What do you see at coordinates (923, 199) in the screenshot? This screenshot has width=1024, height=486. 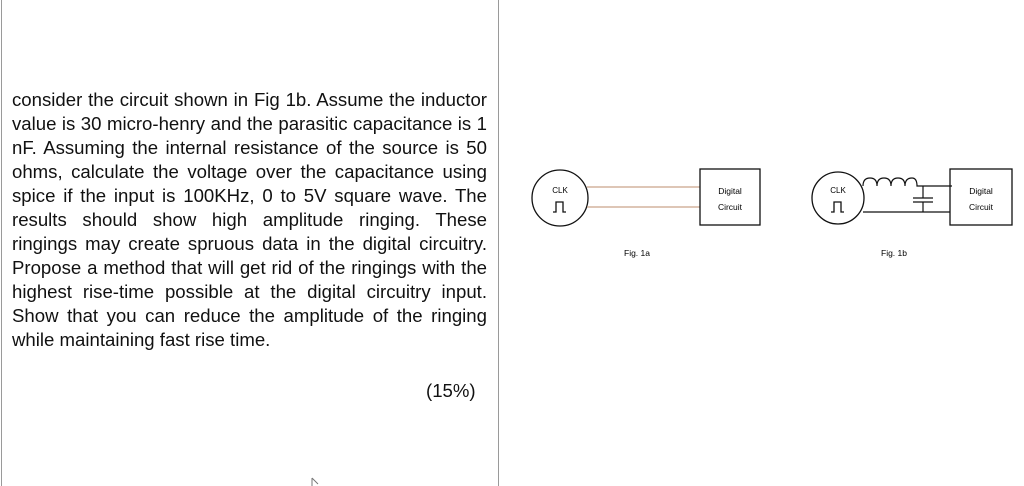 I see `capacitor` at bounding box center [923, 199].